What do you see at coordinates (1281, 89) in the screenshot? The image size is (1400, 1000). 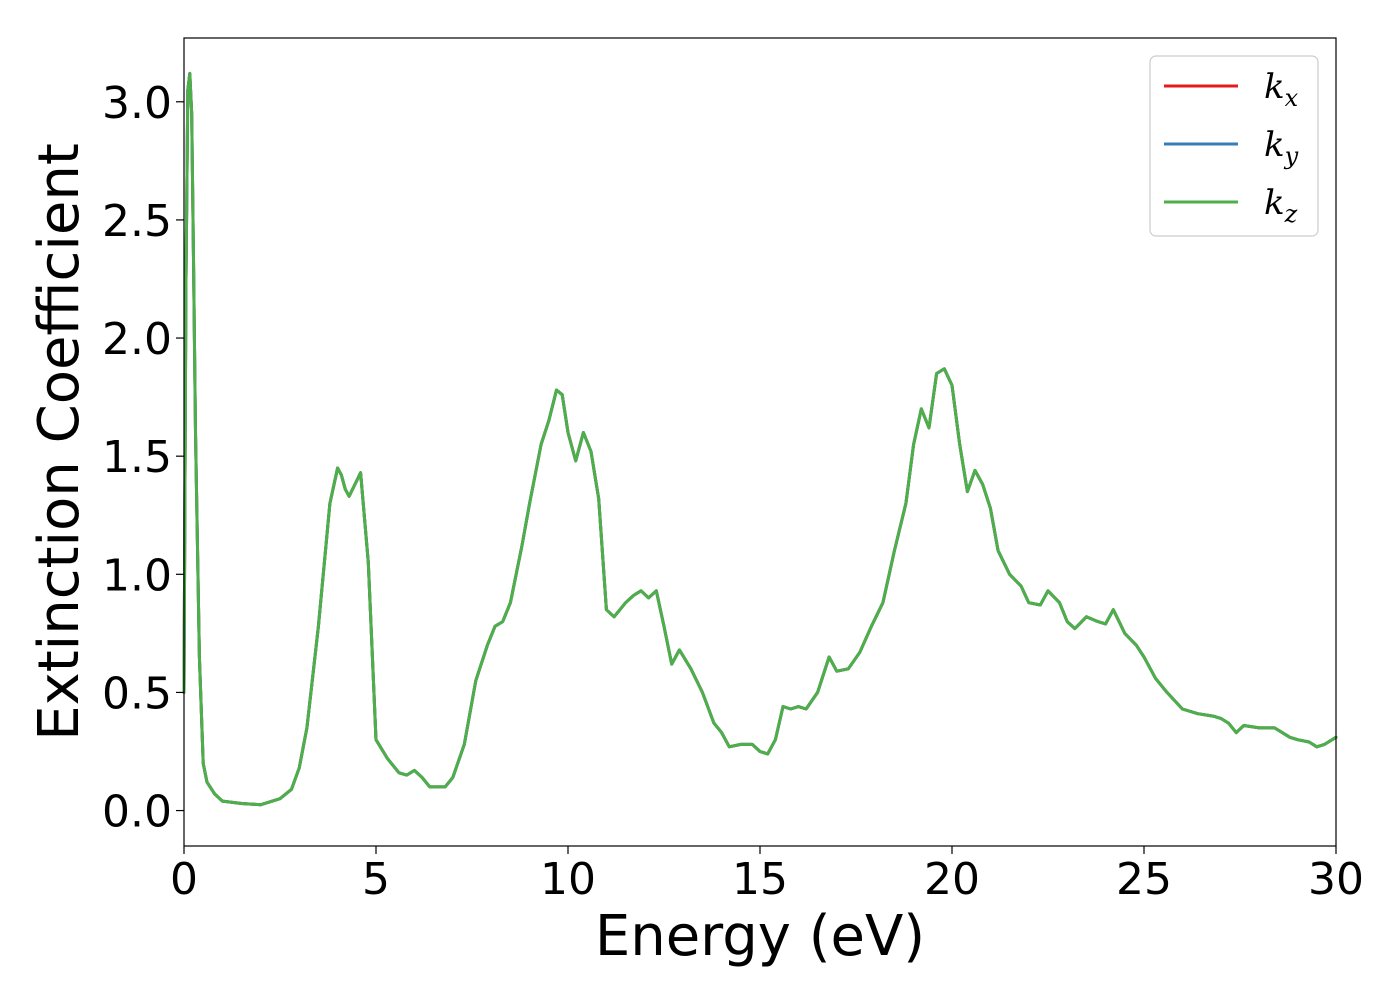 I see `legend-label-kx: kx` at bounding box center [1281, 89].